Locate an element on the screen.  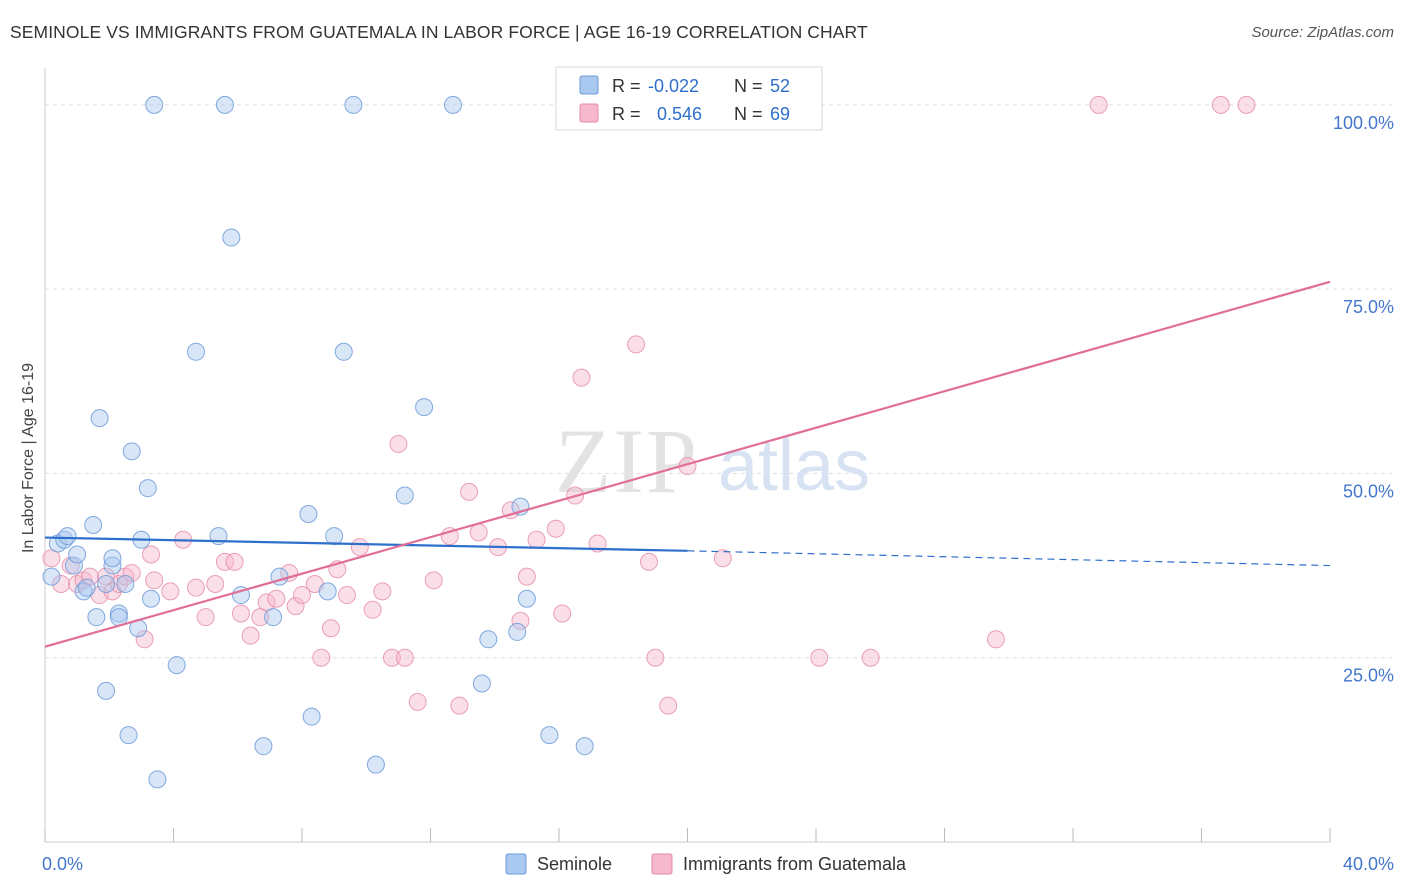
seminole-n-label: N = is located at coordinates (748, 86).